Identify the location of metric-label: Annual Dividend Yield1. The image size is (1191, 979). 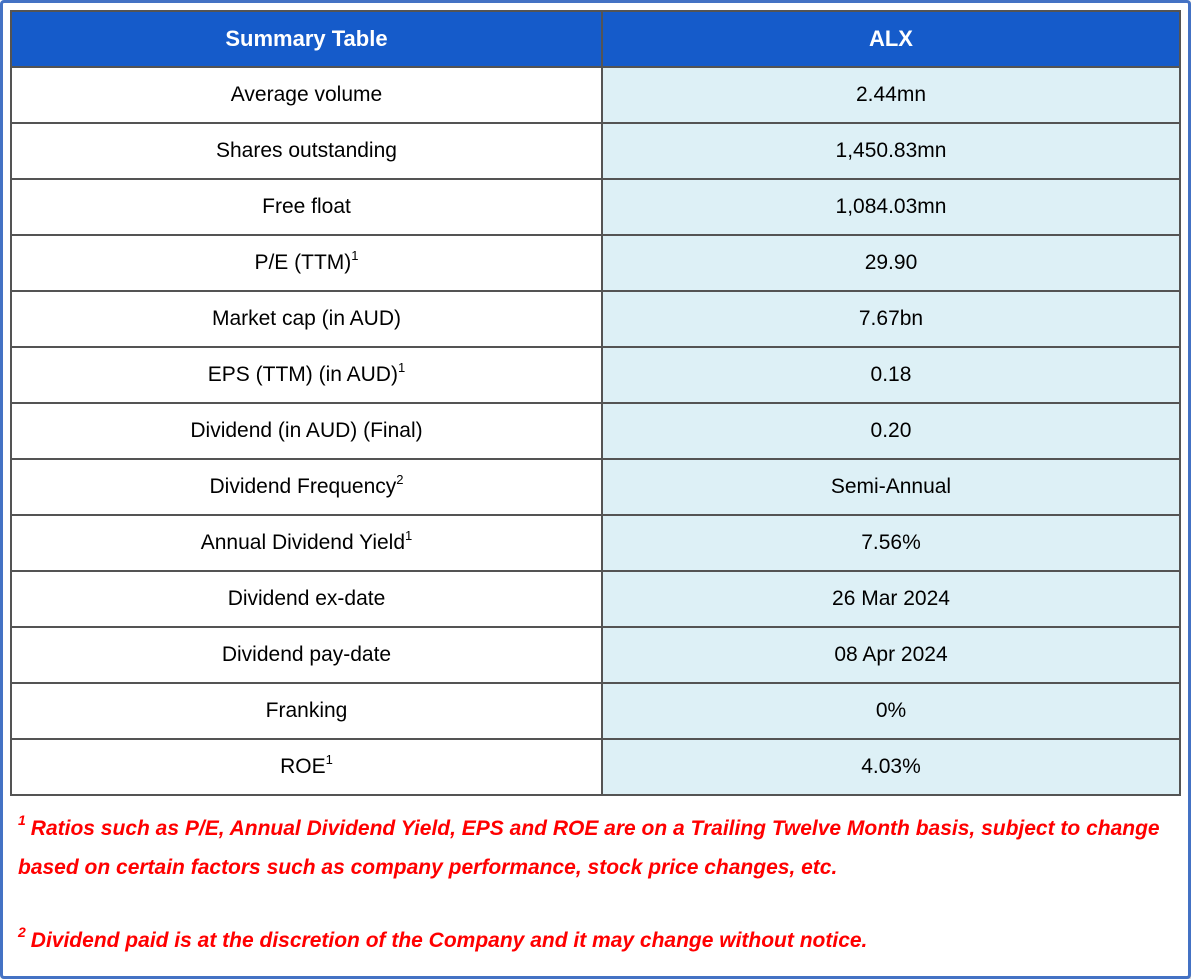
(306, 543).